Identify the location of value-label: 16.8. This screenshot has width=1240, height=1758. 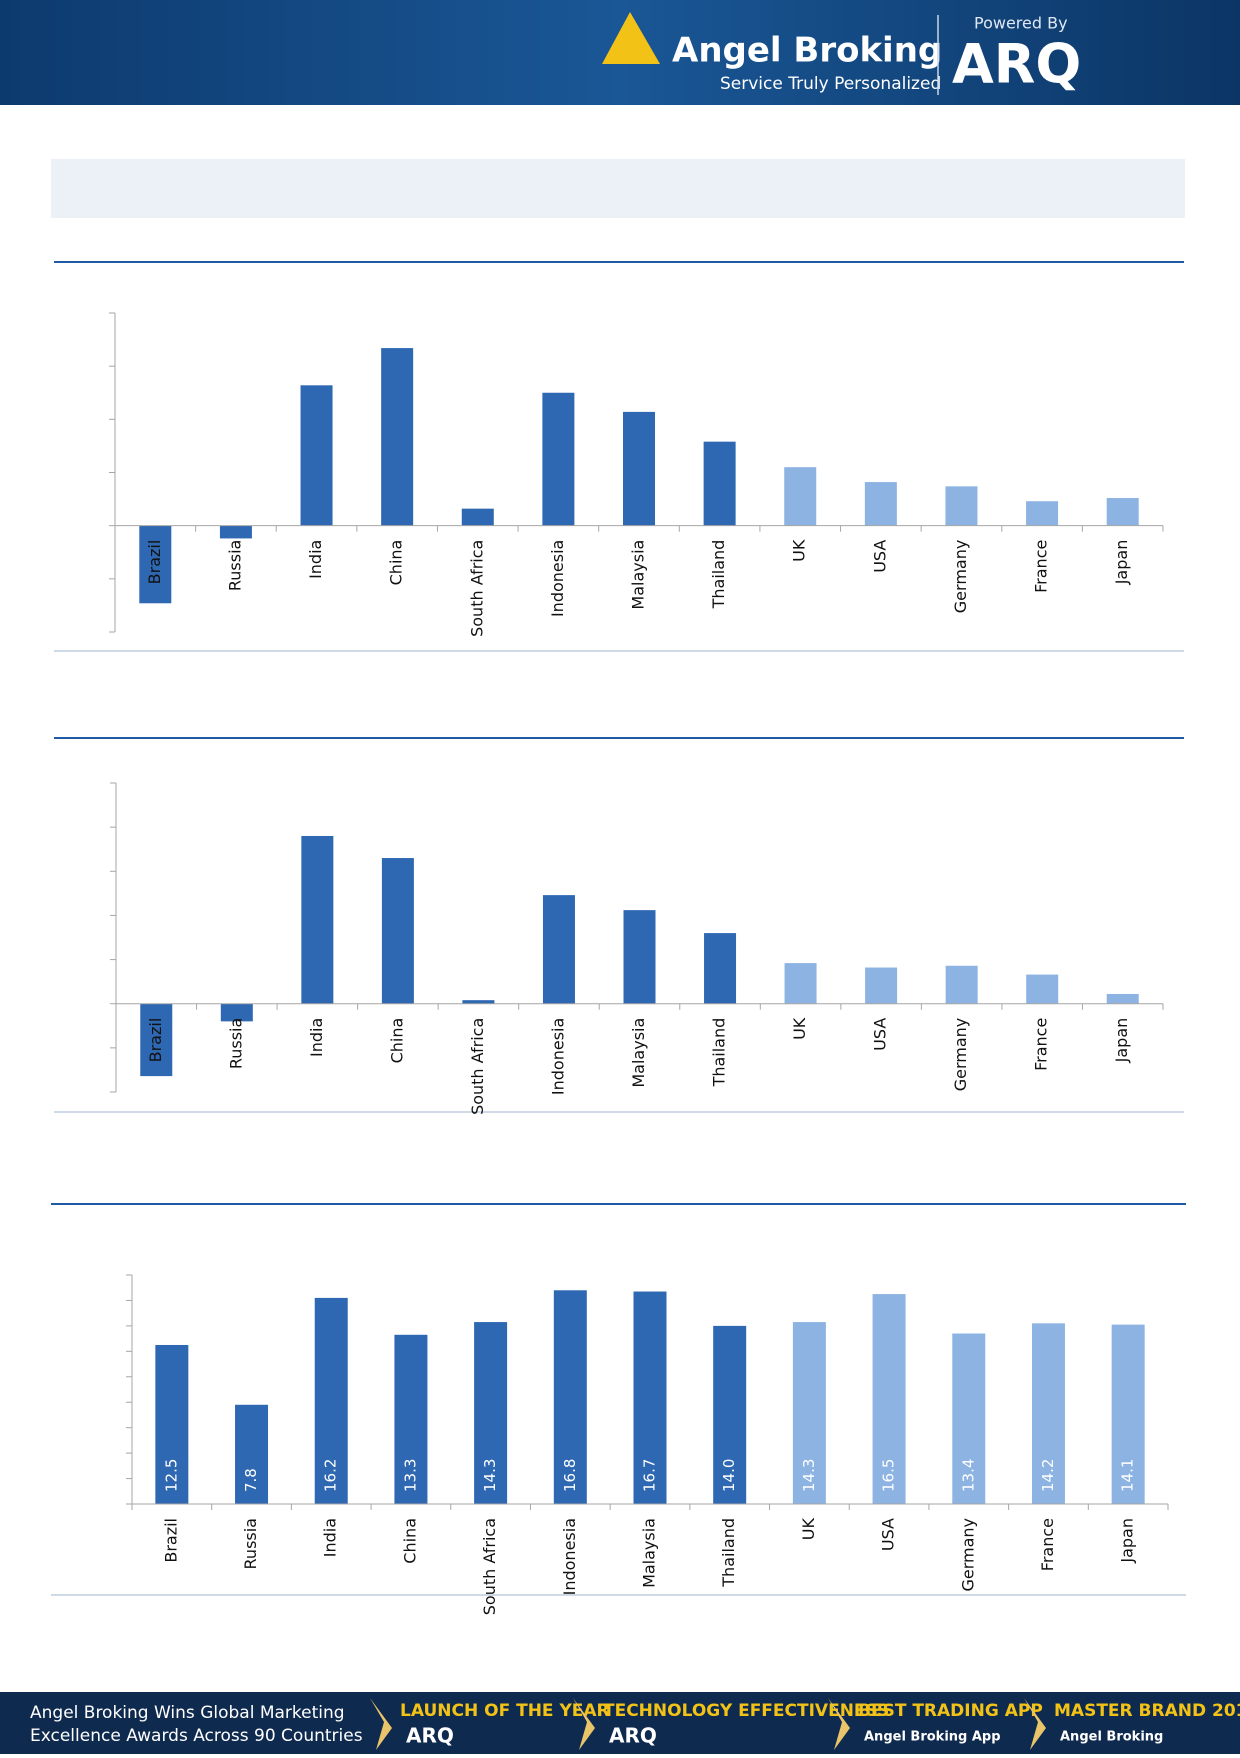
(570, 1475).